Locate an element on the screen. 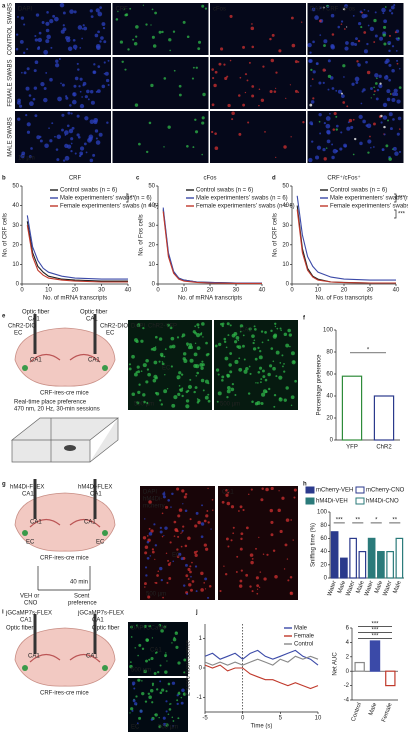 The height and width of the screenshot is (736, 408). column-label: CRF is located at coordinates (332, 10).